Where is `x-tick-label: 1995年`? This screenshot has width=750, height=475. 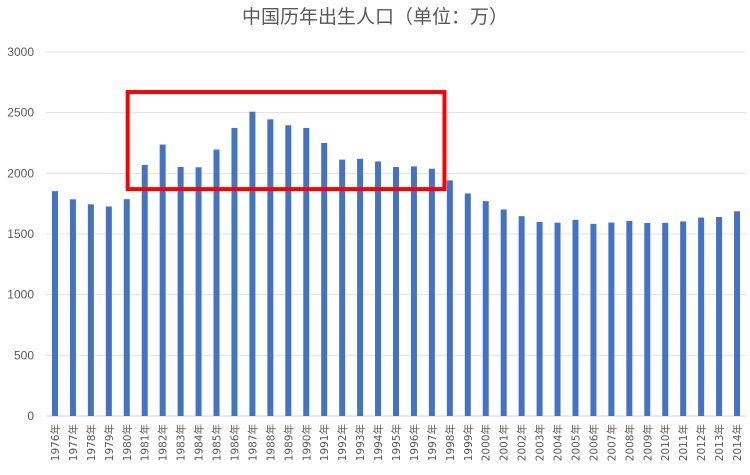 x-tick-label: 1995年 is located at coordinates (396, 442).